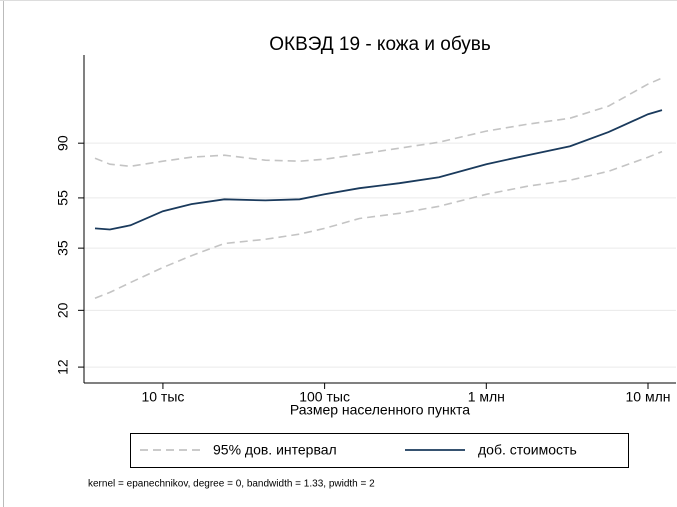  I want to click on y-tick-label: 12, so click(63, 367).